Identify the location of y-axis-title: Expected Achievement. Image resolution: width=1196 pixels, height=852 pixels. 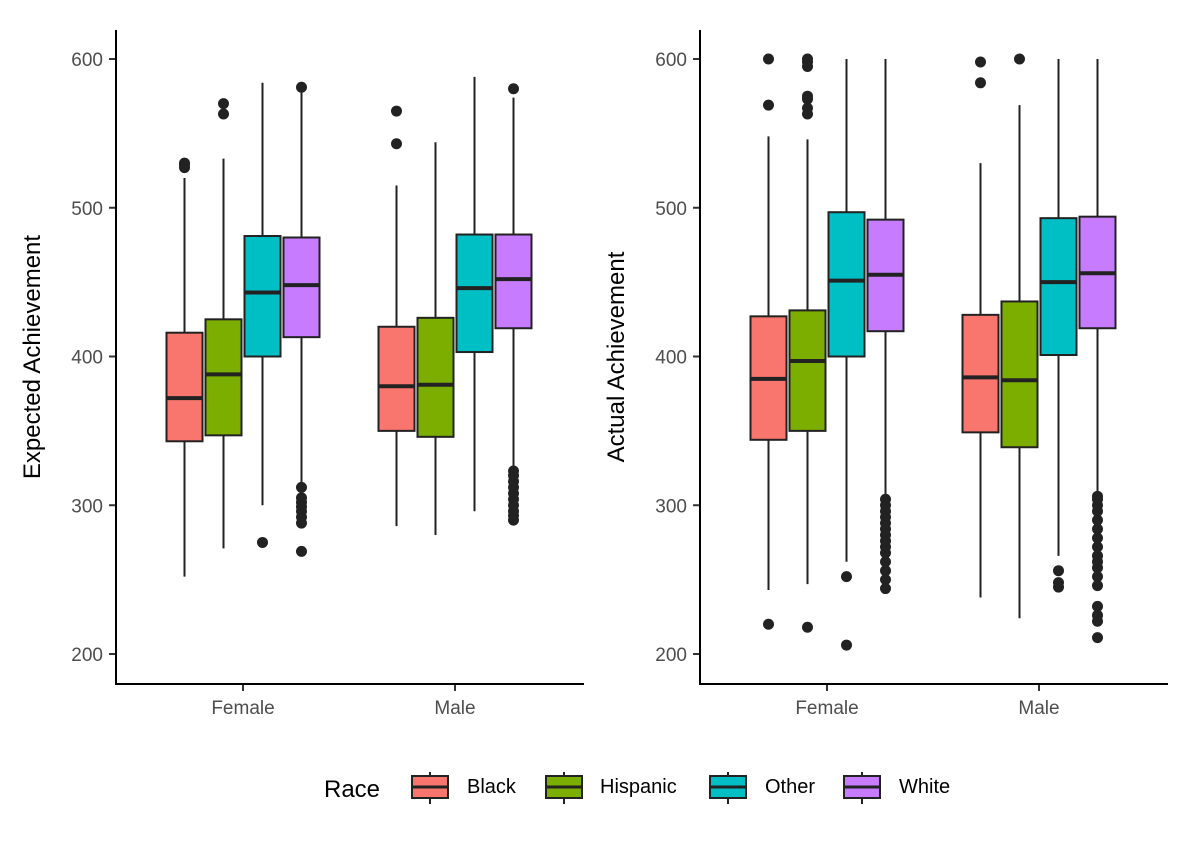
(32, 357).